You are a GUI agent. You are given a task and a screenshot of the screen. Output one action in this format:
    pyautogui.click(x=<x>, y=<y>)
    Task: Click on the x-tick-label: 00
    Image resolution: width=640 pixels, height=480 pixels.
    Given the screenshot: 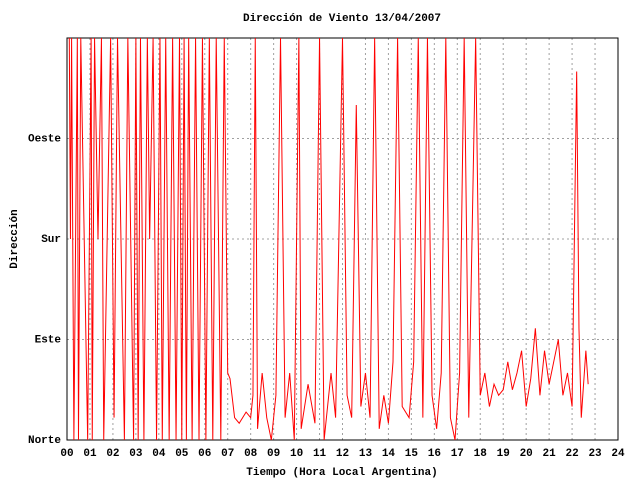 What is the action you would take?
    pyautogui.click(x=66, y=454)
    